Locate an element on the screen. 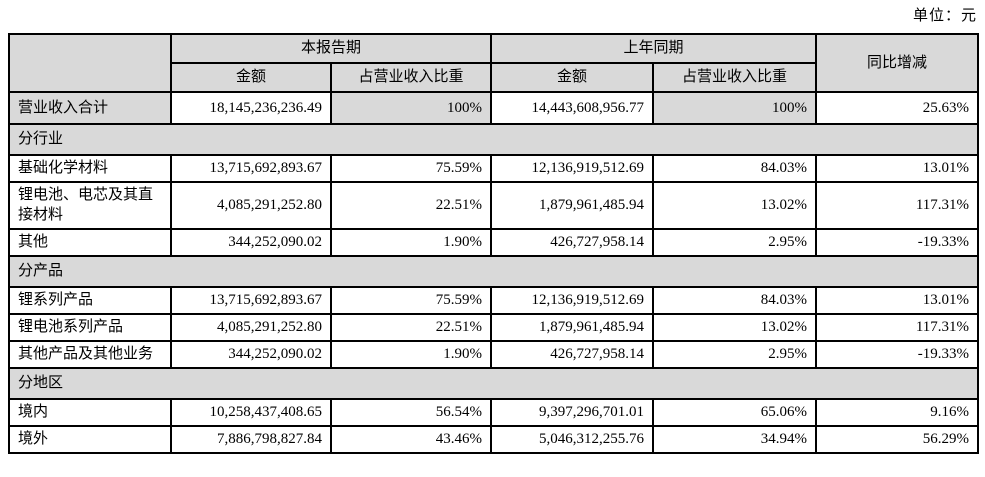 Image resolution: width=985 pixels, height=477 pixels. col-group-prior-period: 上年同期 is located at coordinates (654, 48).